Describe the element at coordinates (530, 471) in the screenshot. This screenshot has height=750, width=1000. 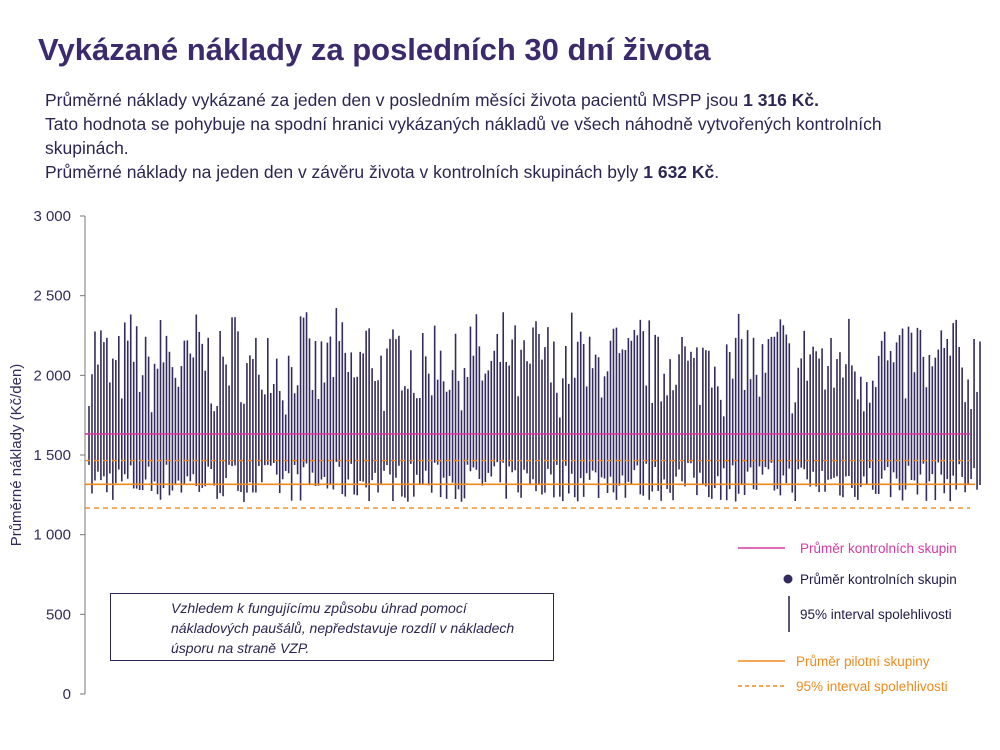
I see `reference-lines` at that location.